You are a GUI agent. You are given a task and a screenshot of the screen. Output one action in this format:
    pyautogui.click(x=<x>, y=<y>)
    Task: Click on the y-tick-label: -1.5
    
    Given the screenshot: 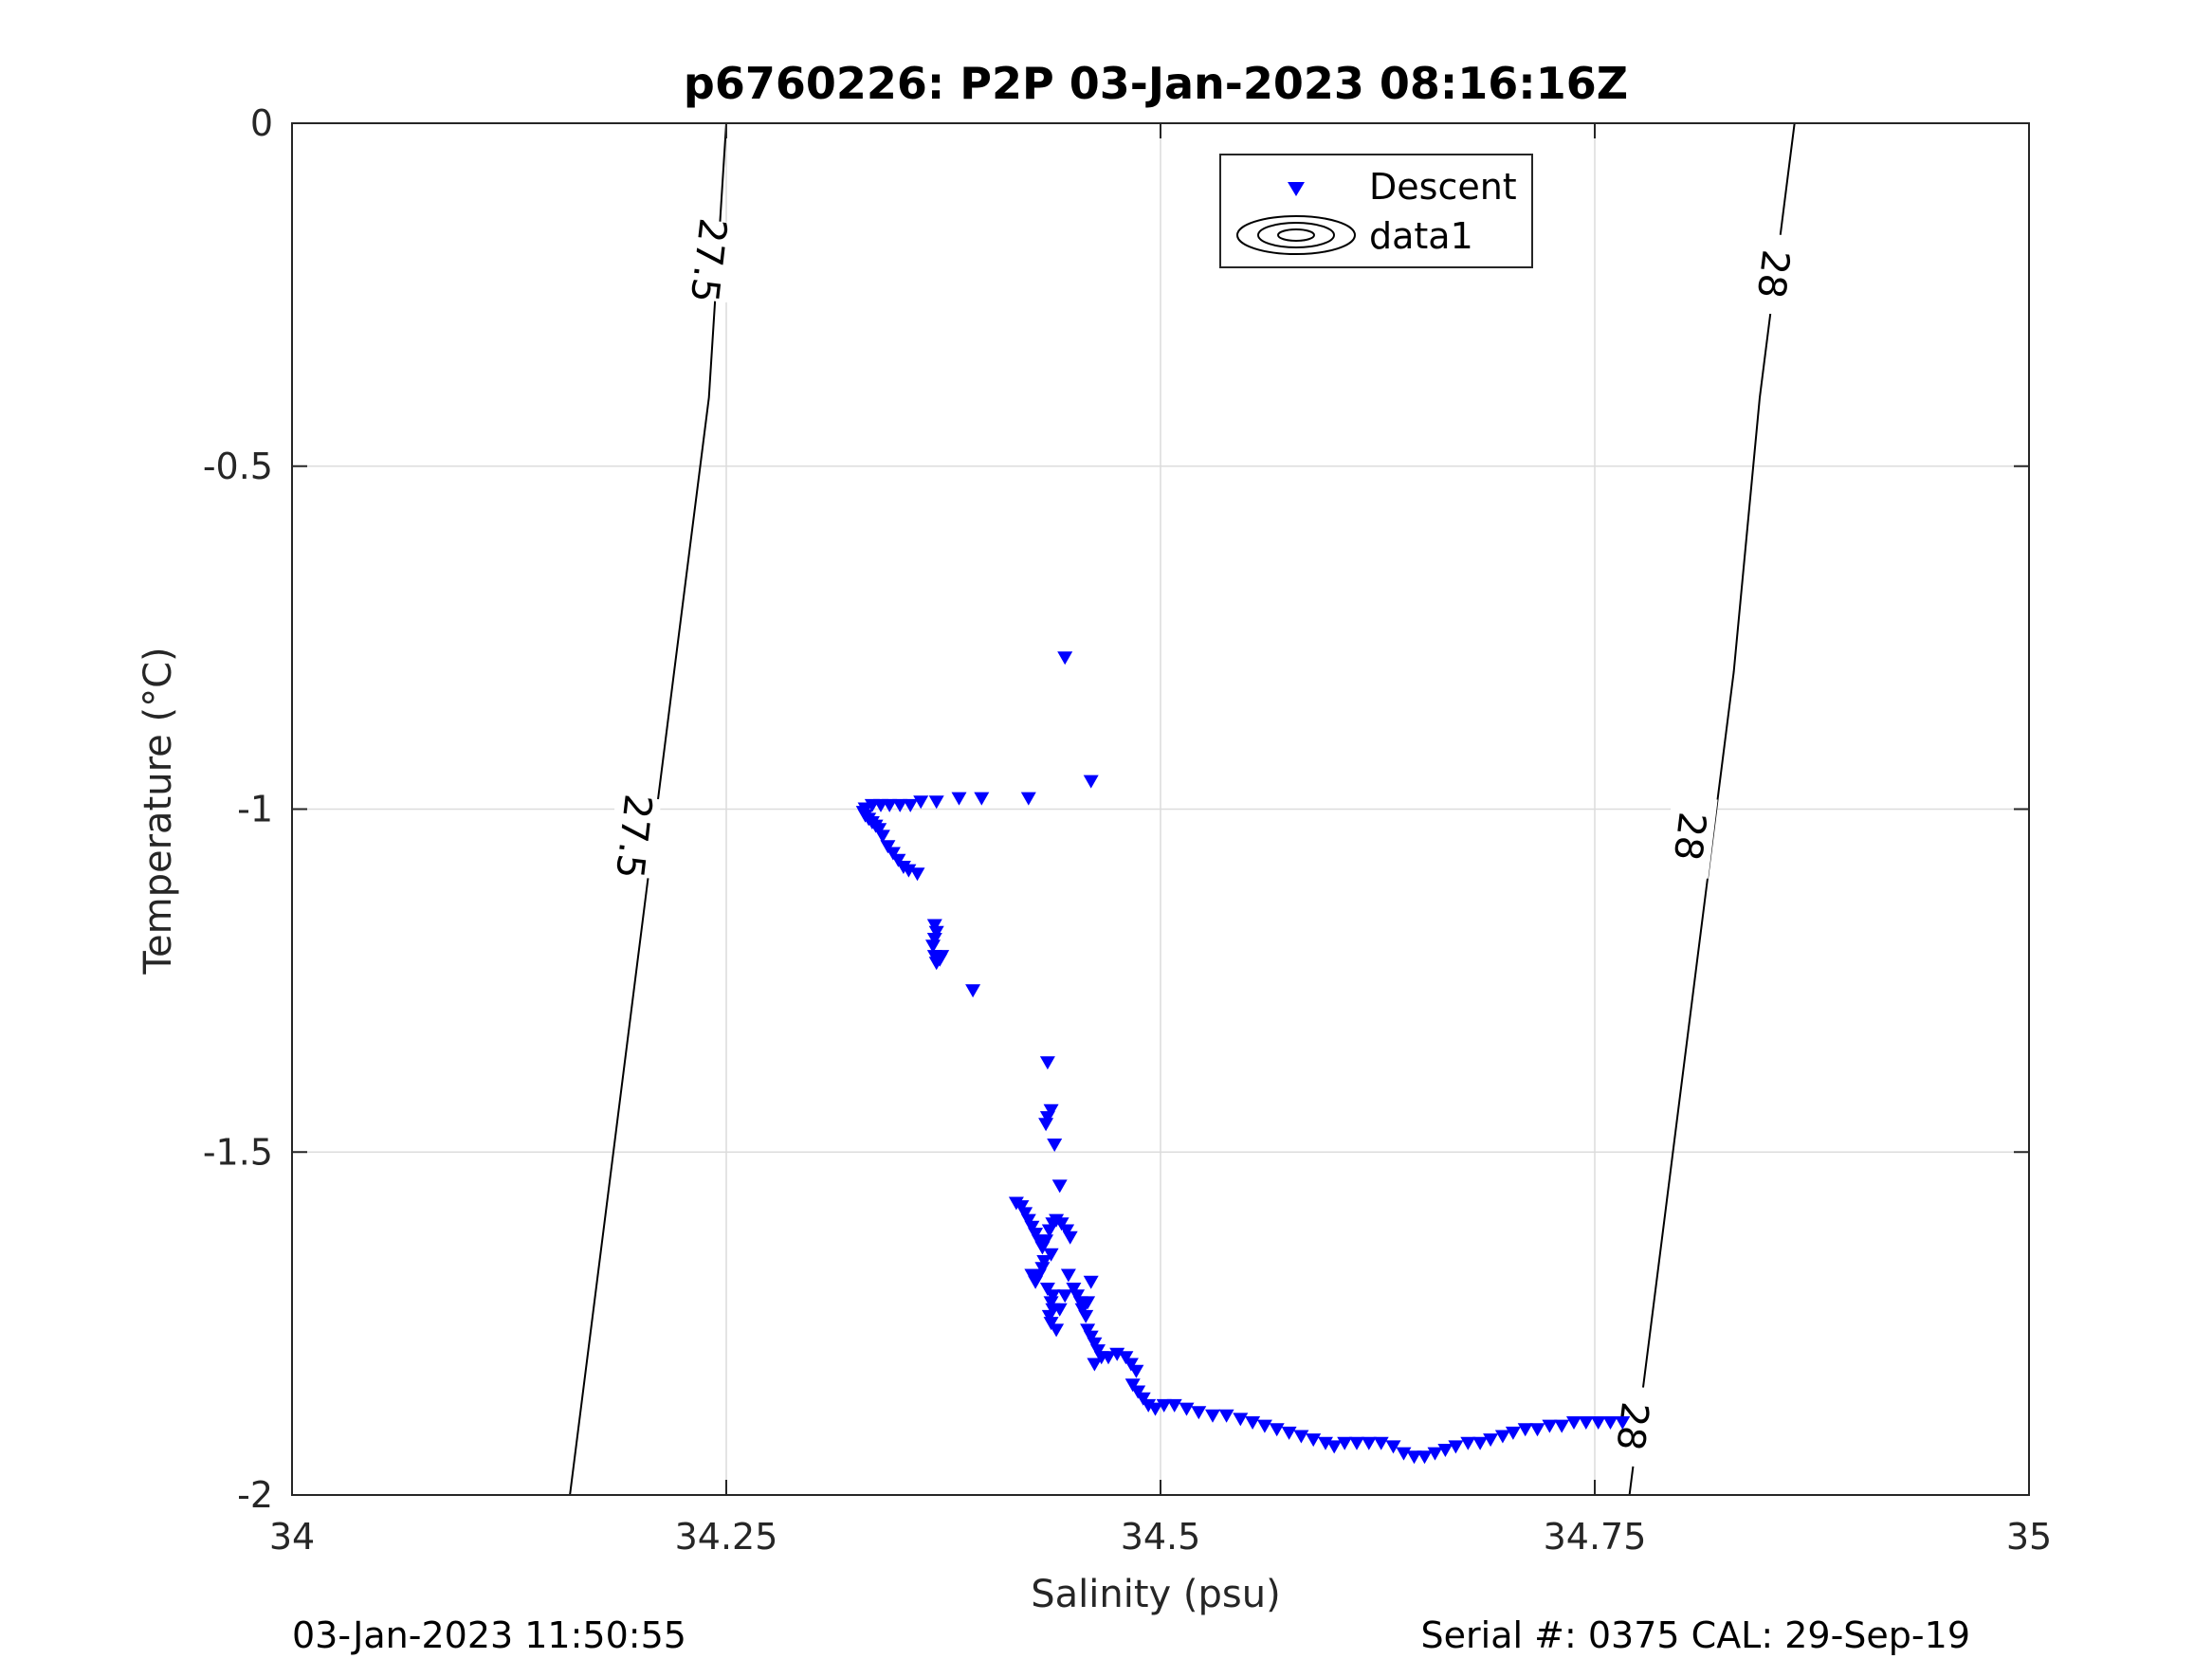 What is the action you would take?
    pyautogui.click(x=238, y=1152)
    